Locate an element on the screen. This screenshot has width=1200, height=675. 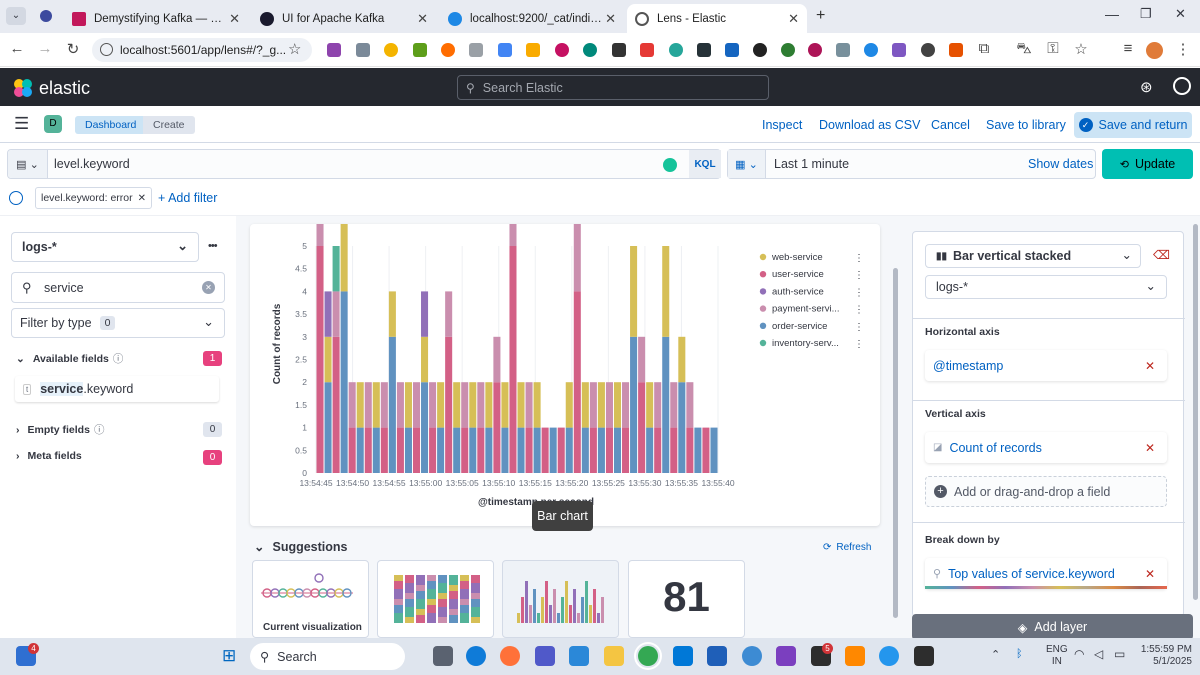
available-fields-toggle: ⌄ Available fields ⓘ is located at coordinates (69, 358).